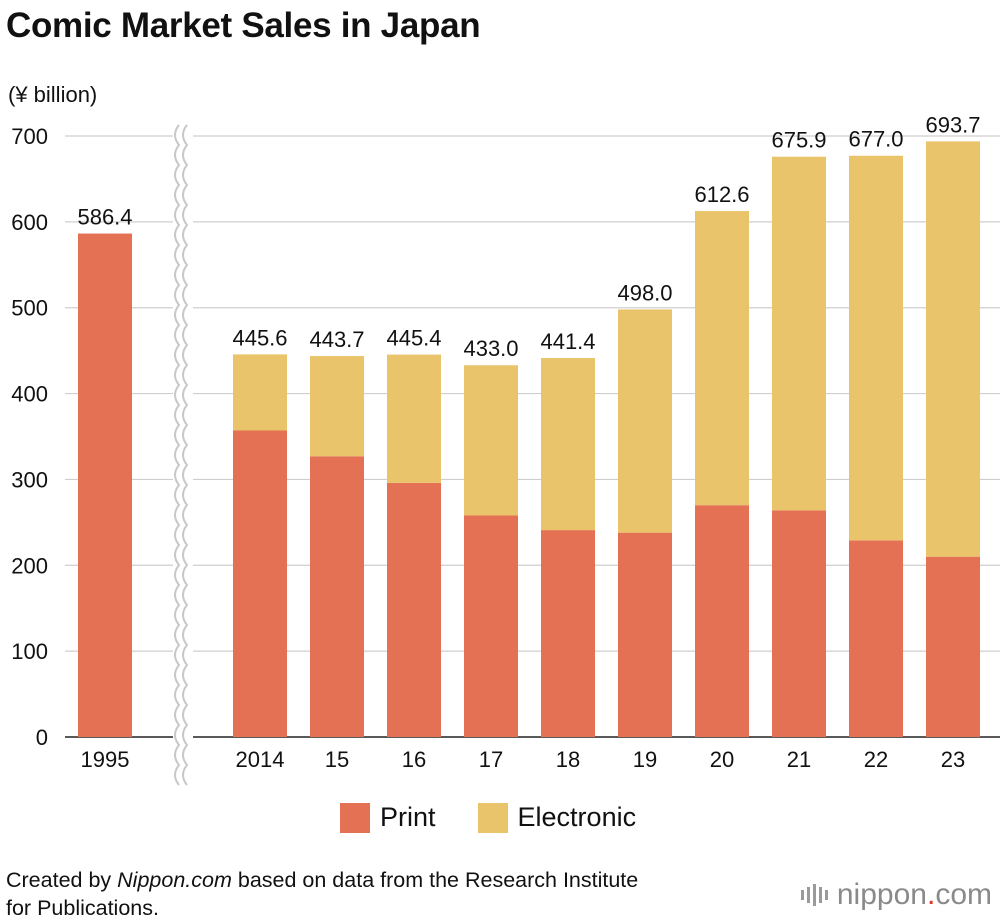 The height and width of the screenshot is (922, 1000). Describe the element at coordinates (259, 337) in the screenshot. I see `data-label-2014: 445.6` at that location.